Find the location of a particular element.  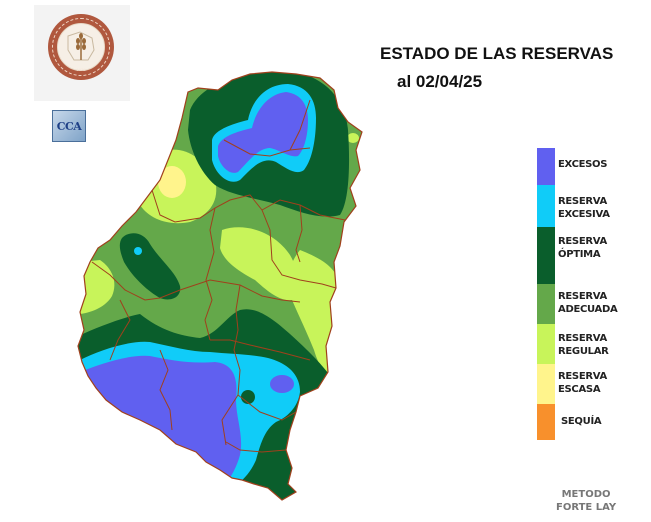

zone-reserva-escasa is located at coordinates (172, 182).